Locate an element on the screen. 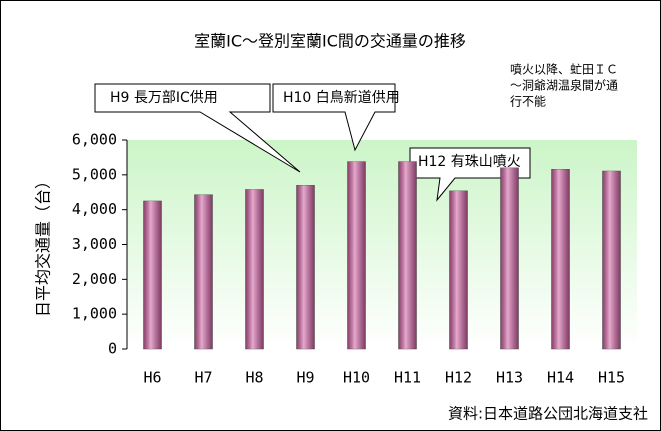 The height and width of the screenshot is (431, 661). chart-title: 室蘭IC〜登別室蘭IC間の交通量の推移 is located at coordinates (330, 41).